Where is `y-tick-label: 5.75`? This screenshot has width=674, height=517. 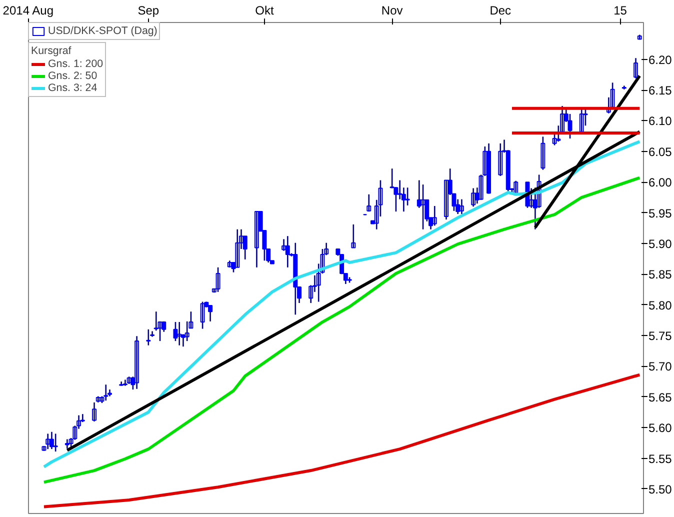
y-tick-label: 5.75 is located at coordinates (660, 336).